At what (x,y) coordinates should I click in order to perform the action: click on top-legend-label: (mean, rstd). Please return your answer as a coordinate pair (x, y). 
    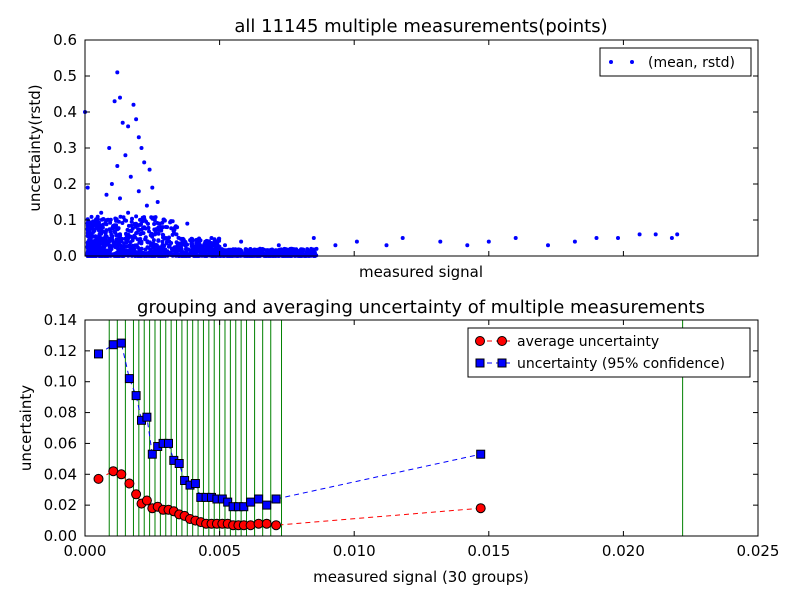
    Looking at the image, I should click on (691, 63).